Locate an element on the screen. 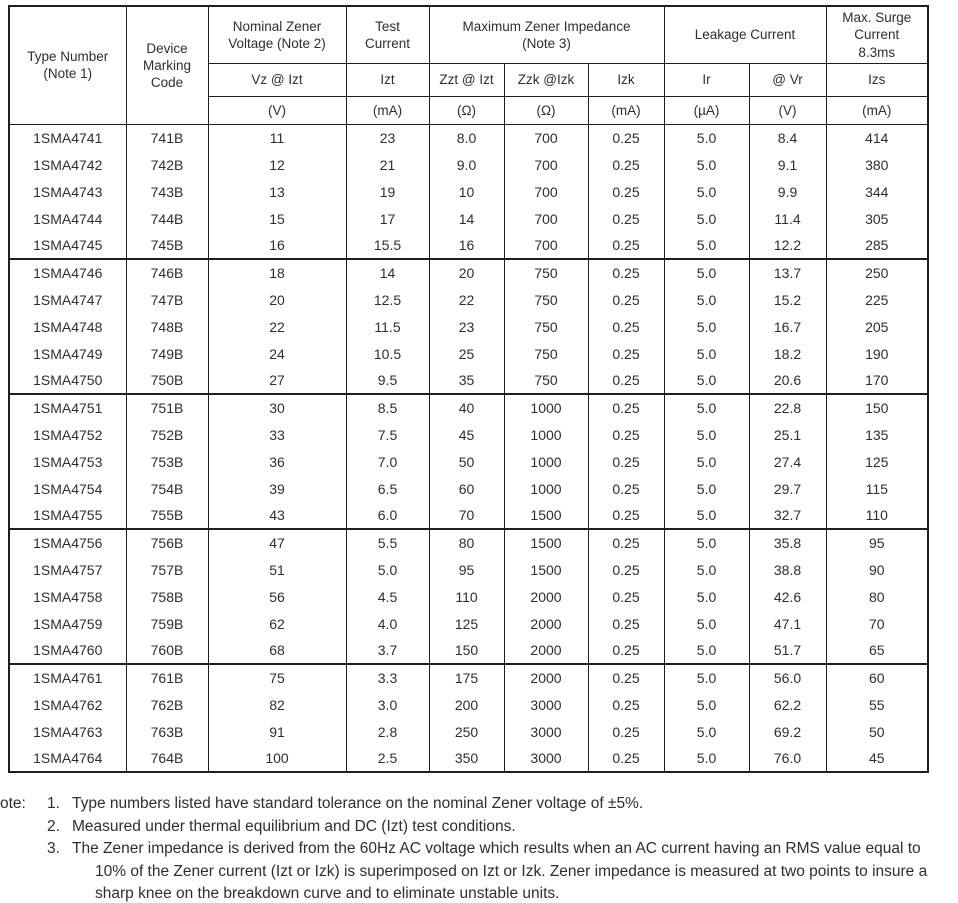  type-number-cell: 1SMA4761 is located at coordinates (67, 677).